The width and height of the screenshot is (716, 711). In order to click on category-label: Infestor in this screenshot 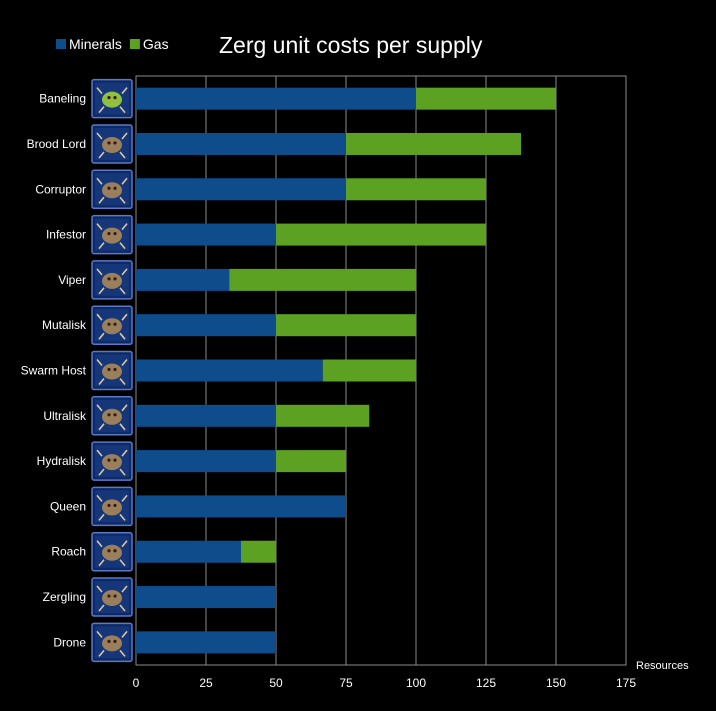, I will do `click(66, 235)`.